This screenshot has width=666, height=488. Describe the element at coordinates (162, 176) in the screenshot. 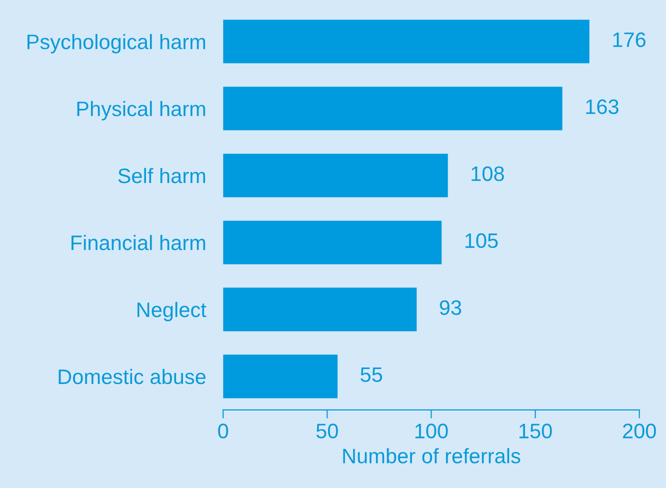

I see `y-tick-label: Self harm` at that location.